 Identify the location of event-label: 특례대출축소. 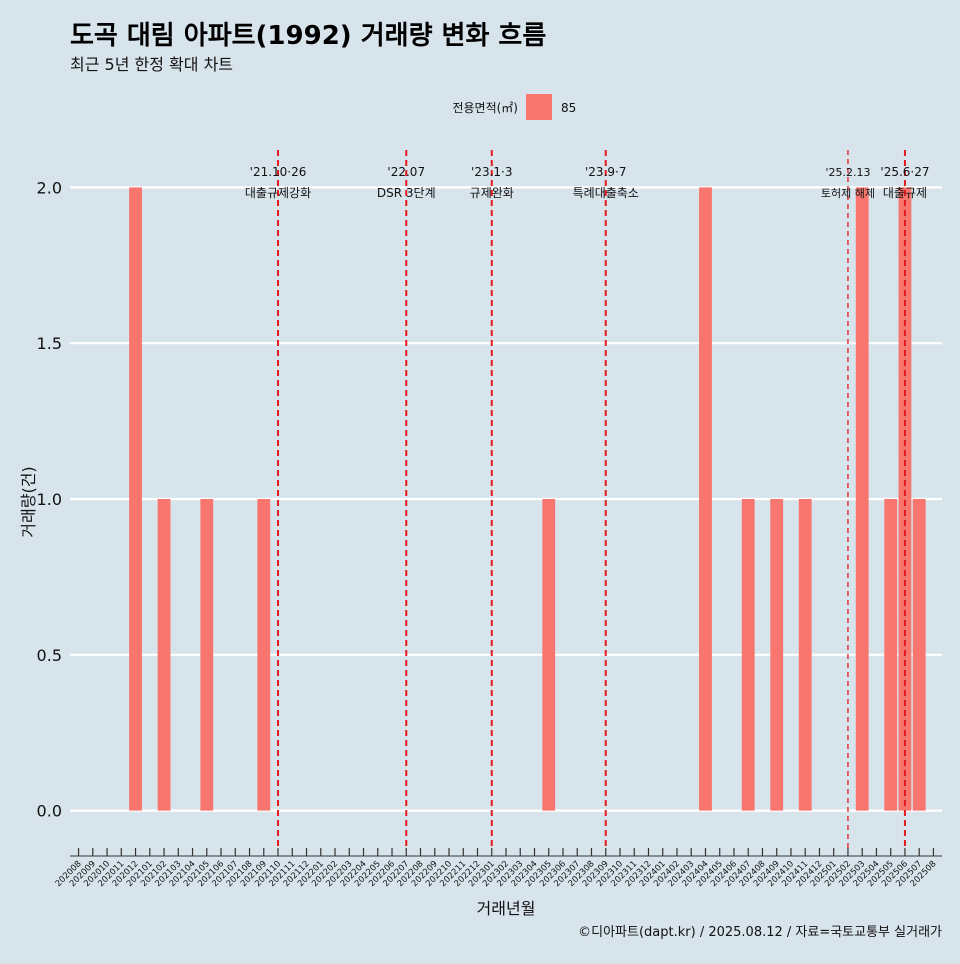
(606, 193).